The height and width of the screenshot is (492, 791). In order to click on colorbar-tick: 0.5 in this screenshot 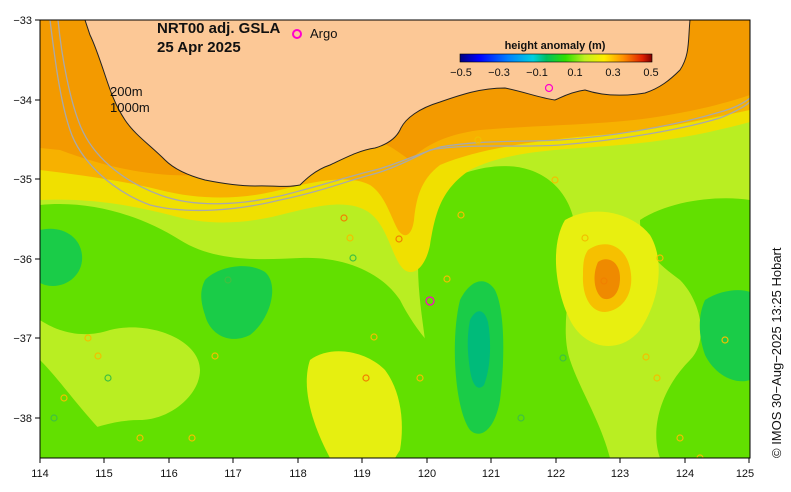, I will do `click(650, 73)`.